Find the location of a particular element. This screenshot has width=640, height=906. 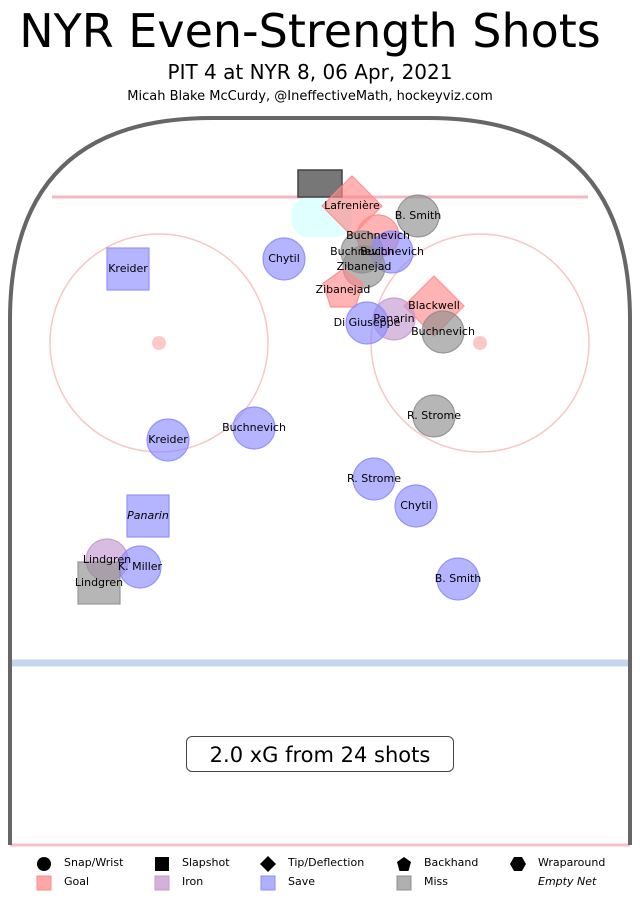

shot-label: K. Miller is located at coordinates (140, 566).